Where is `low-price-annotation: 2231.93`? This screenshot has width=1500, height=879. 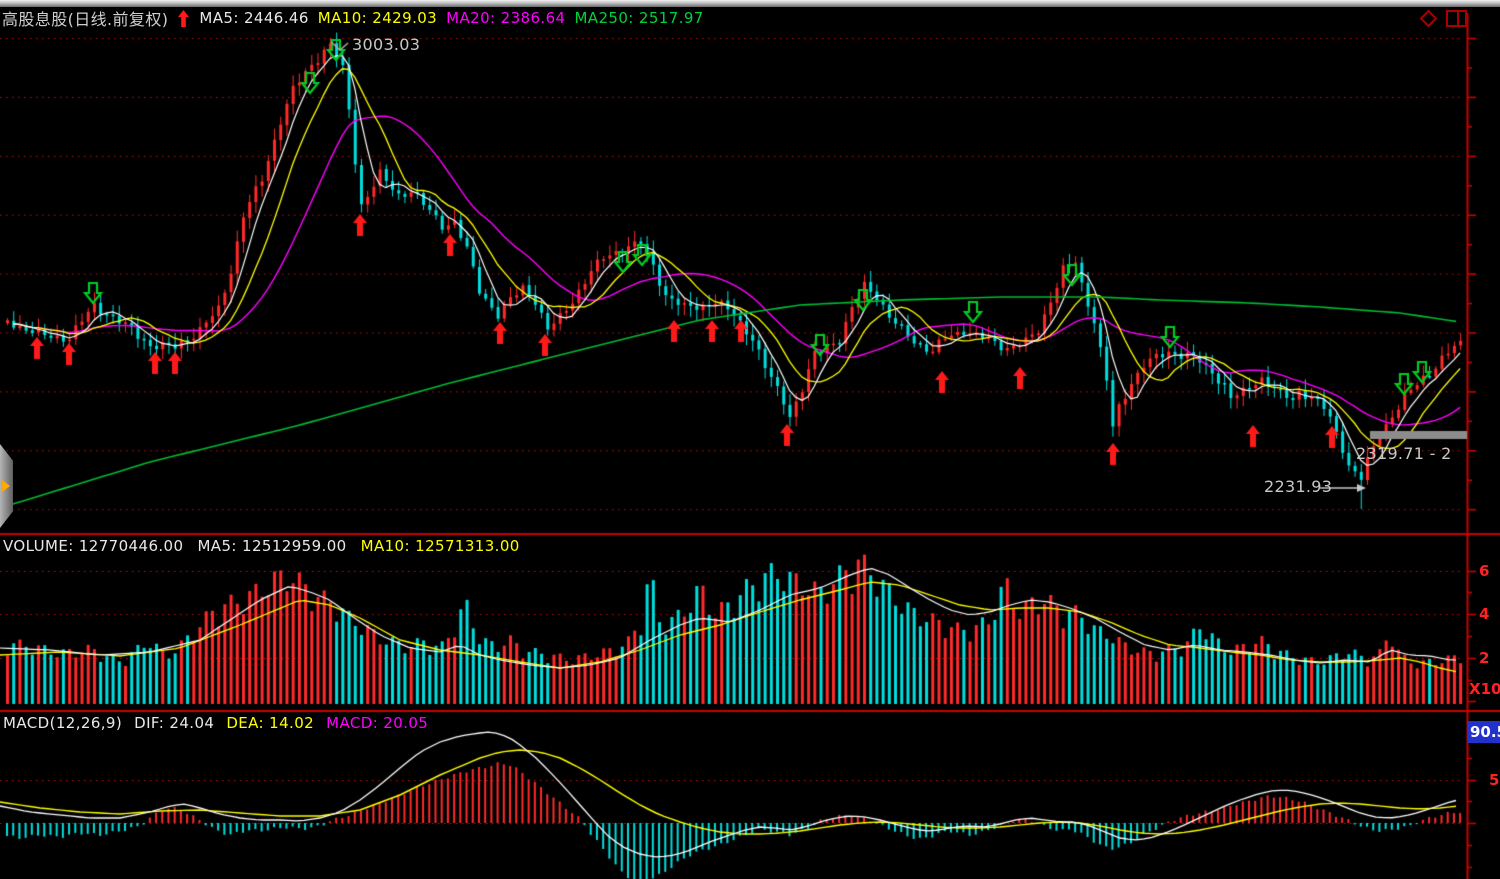 low-price-annotation: 2231.93 is located at coordinates (1298, 486).